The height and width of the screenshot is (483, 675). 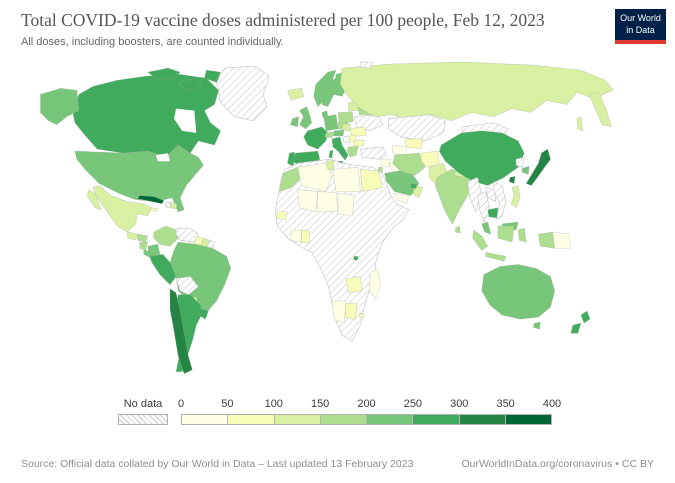 What do you see at coordinates (294, 122) in the screenshot?
I see `country-ireland` at bounding box center [294, 122].